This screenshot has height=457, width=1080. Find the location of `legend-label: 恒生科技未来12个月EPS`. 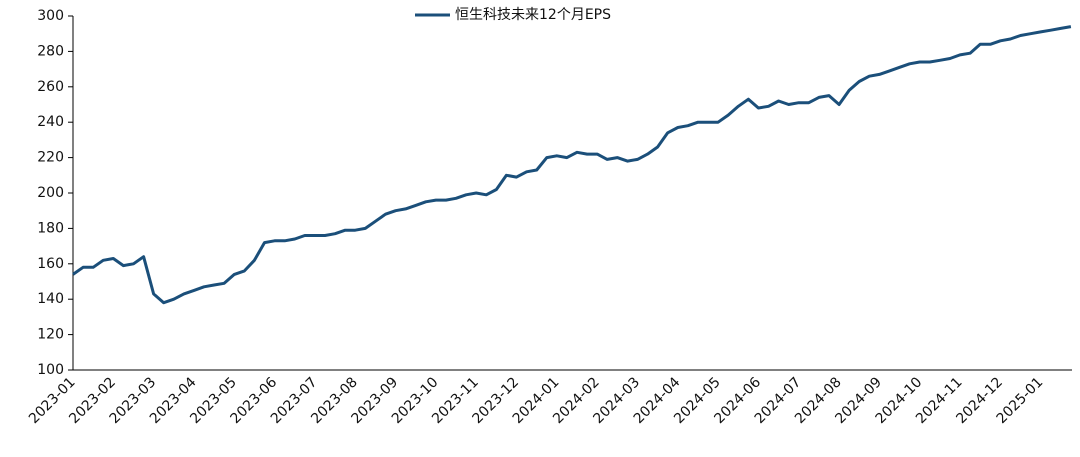

legend-label: 恒生科技未来12个月EPS is located at coordinates (533, 15).